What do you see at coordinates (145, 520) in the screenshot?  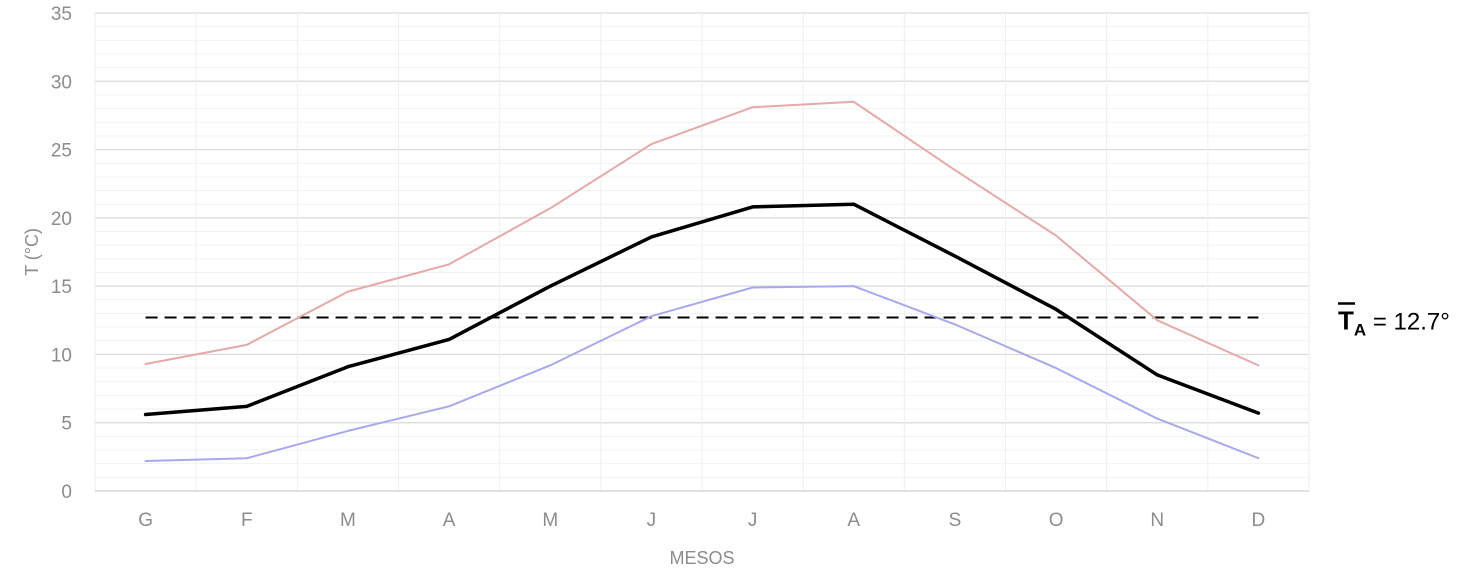 I see `x-tick-label: G` at bounding box center [145, 520].